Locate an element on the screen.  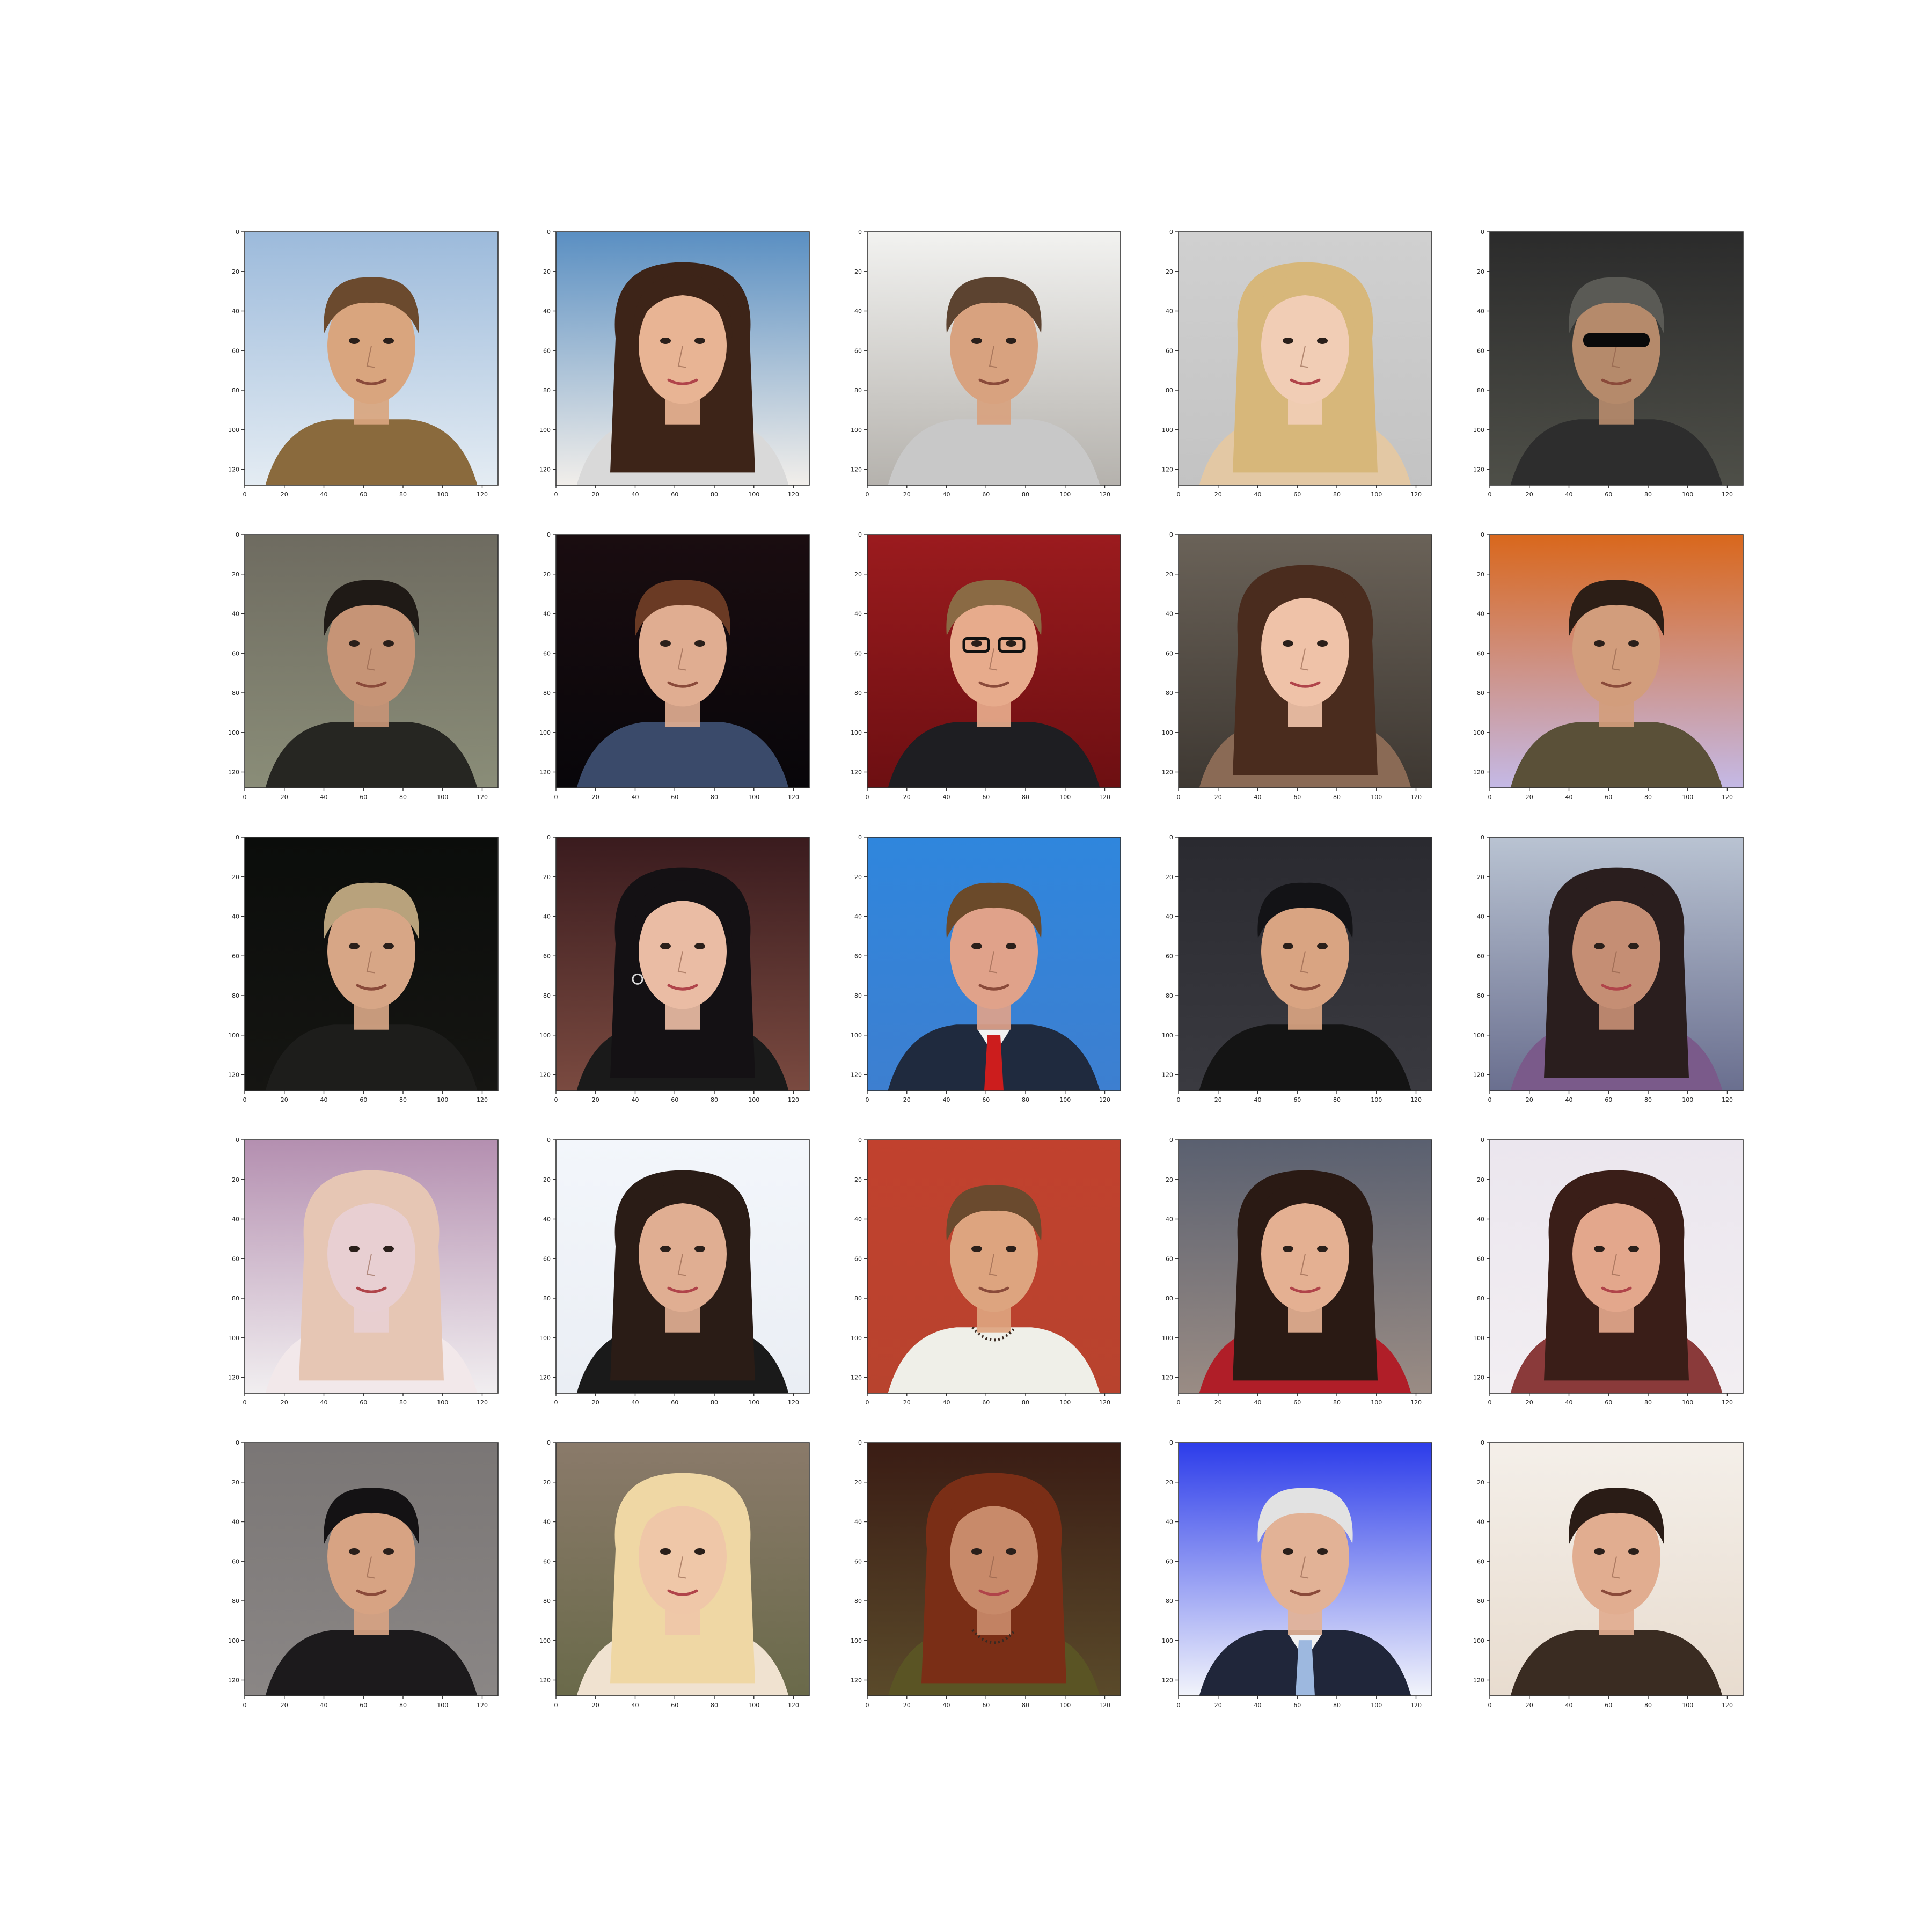
face is located at coordinates (1616, 1556).